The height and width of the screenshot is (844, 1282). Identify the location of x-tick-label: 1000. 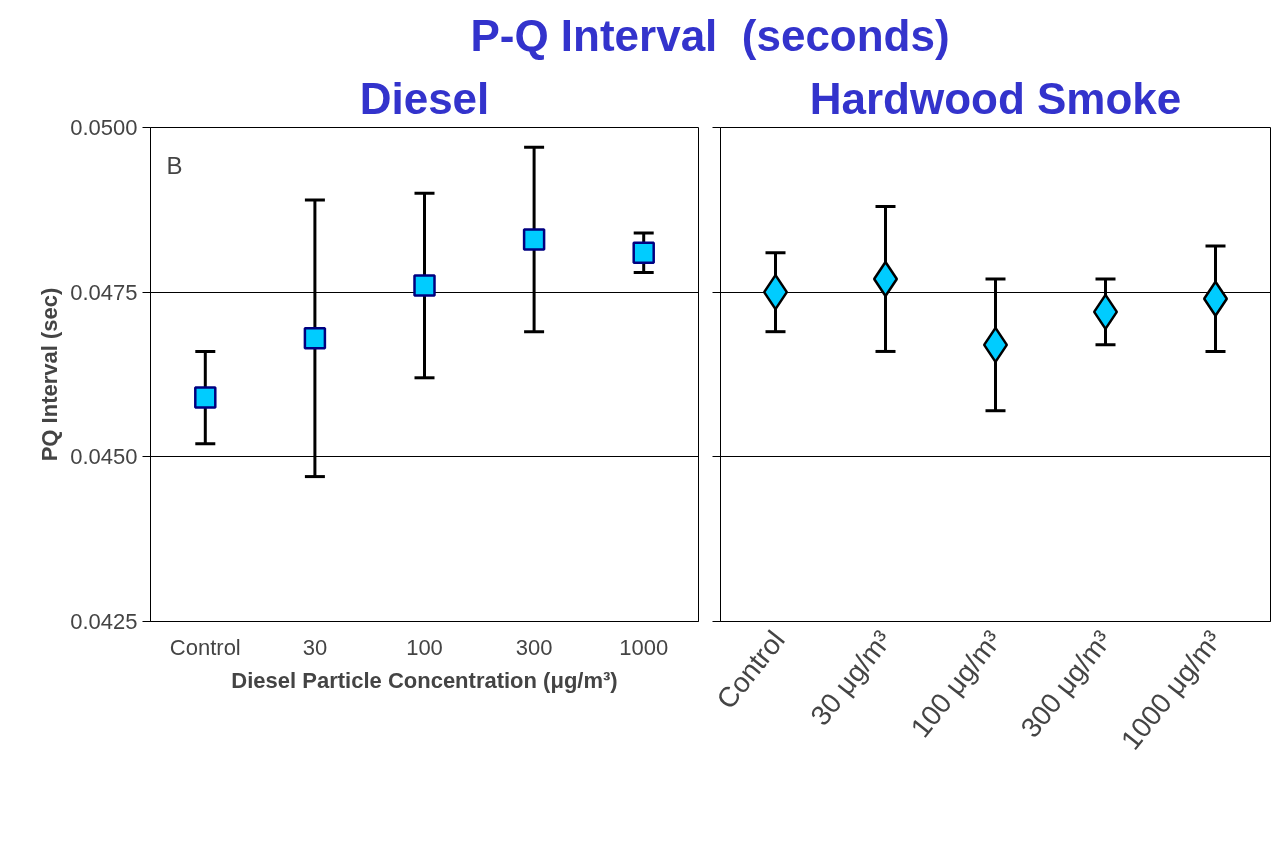
(644, 647).